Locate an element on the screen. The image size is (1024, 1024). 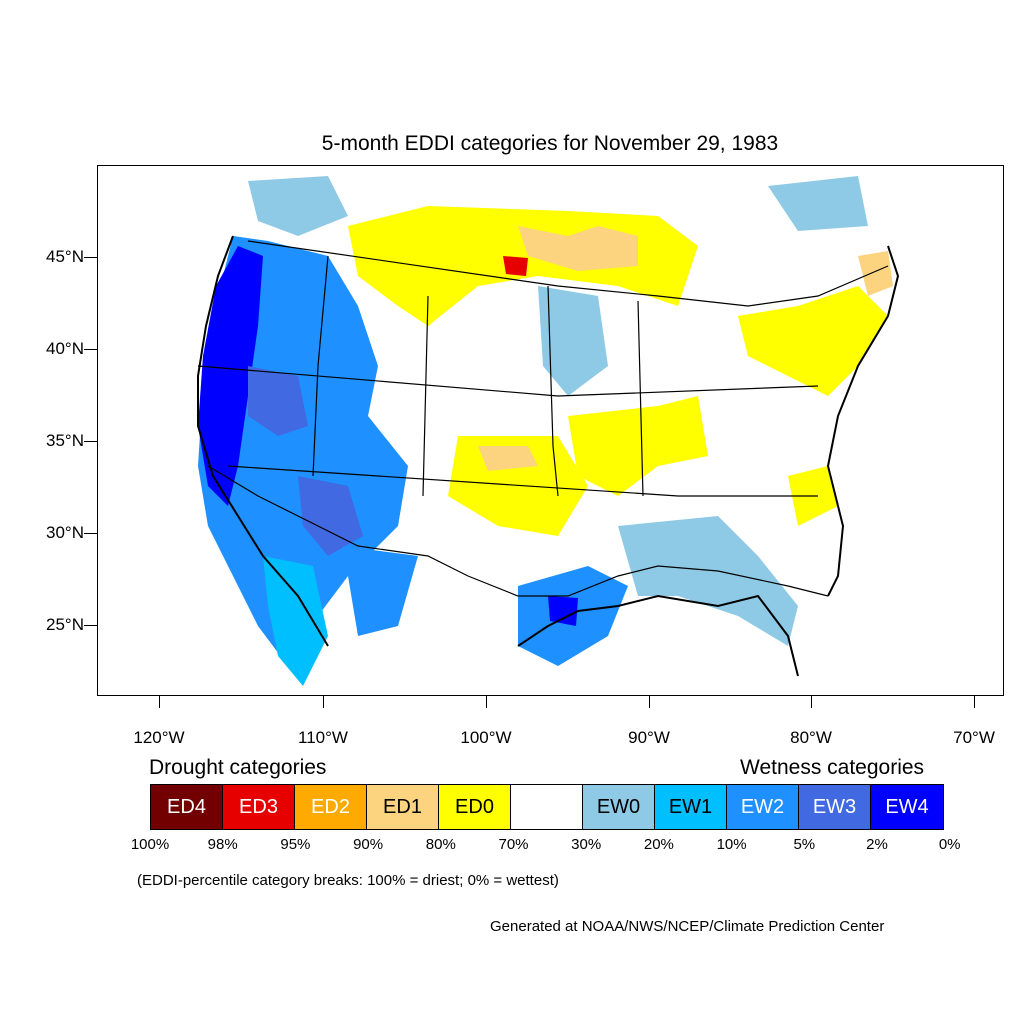
legend-swatch-ew2: EW2 is located at coordinates (763, 807).